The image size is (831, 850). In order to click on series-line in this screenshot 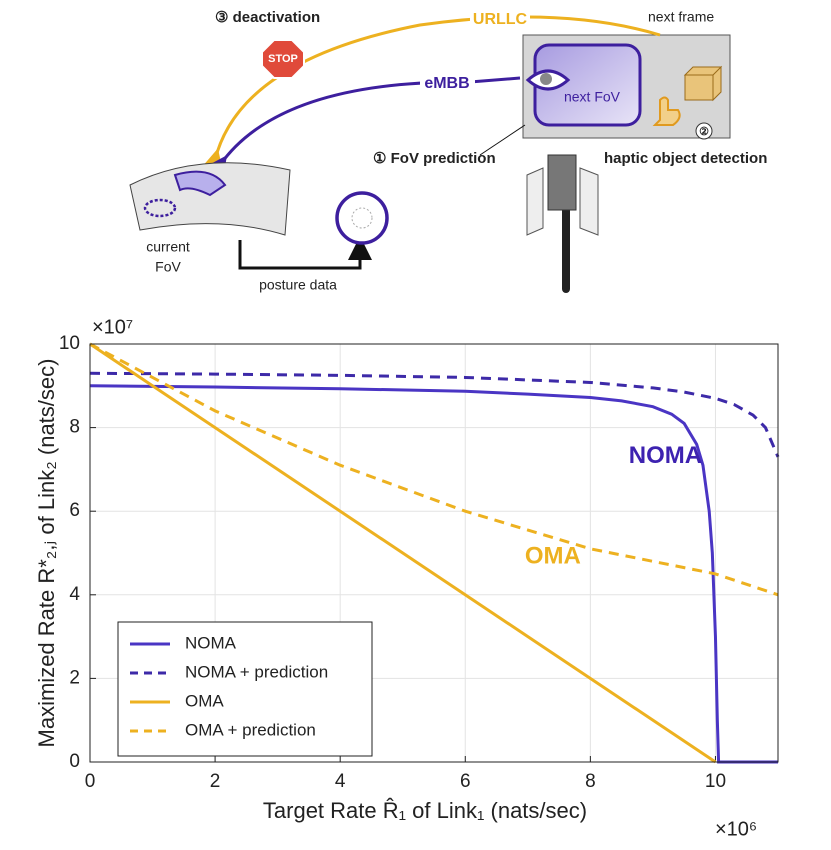, I will do `click(434, 414)`.